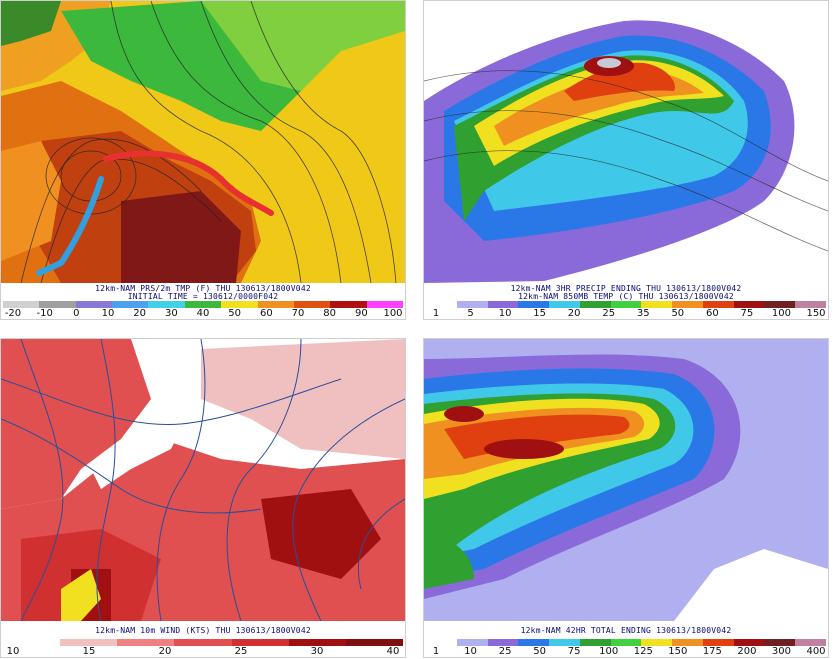  What do you see at coordinates (203, 296) in the screenshot?
I see `temperature-caption-2: INITIAL TIME = 130612/0000F042` at bounding box center [203, 296].